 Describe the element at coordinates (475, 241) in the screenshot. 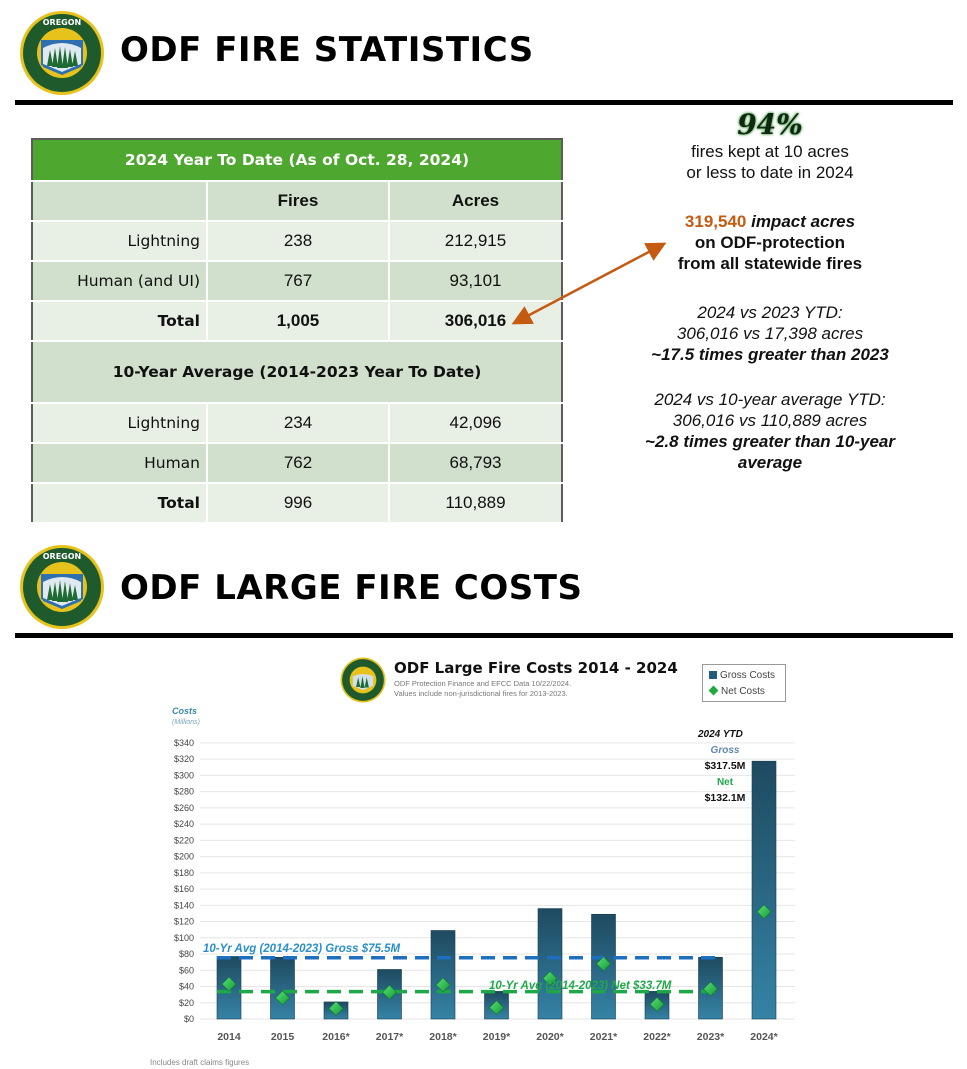

I see `acres-value: 212,915` at that location.